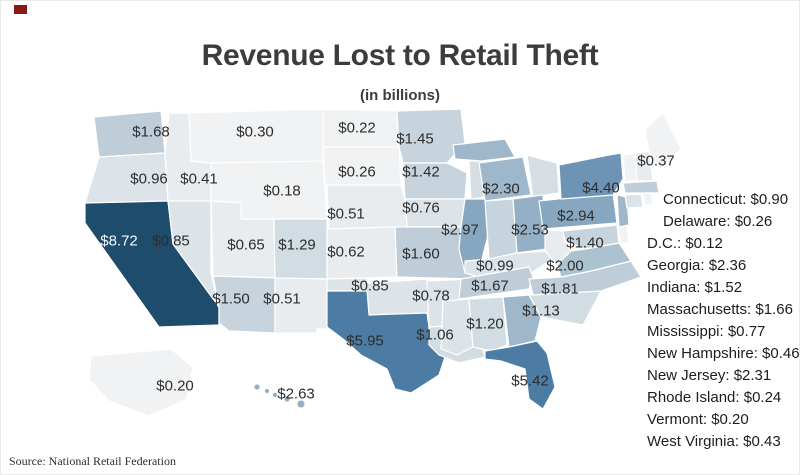 The width and height of the screenshot is (800, 475). I want to click on state-VA, so click(594, 260).